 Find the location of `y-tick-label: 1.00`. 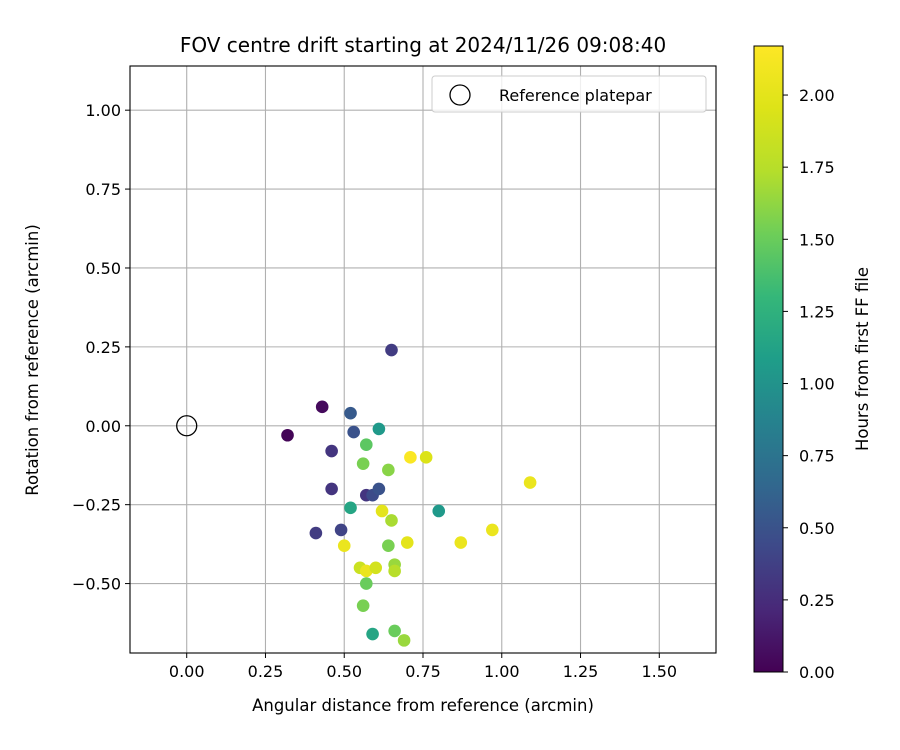

y-tick-label: 1.00 is located at coordinates (103, 110).